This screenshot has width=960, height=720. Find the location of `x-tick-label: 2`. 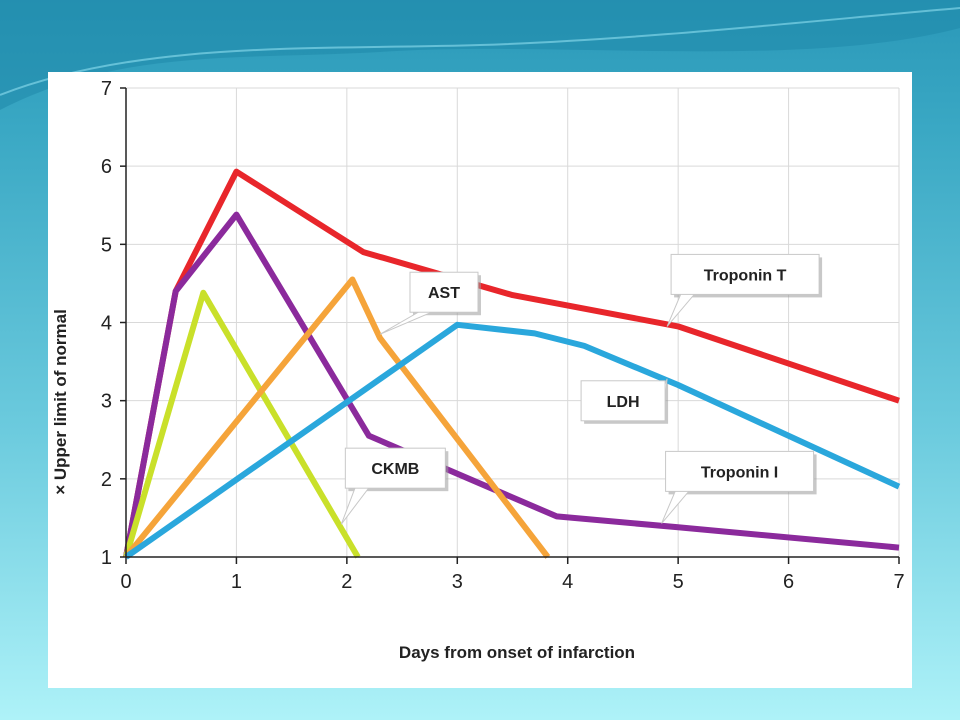

x-tick-label: 2 is located at coordinates (346, 582).